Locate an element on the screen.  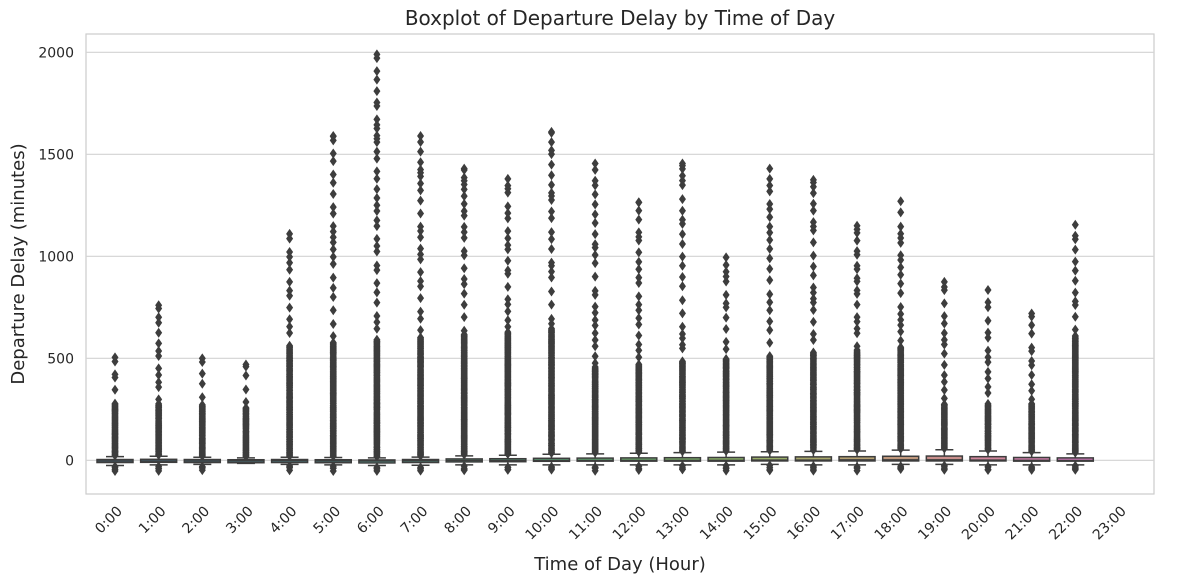
x-tick-label-20: 20:00 is located at coordinates (979, 524).